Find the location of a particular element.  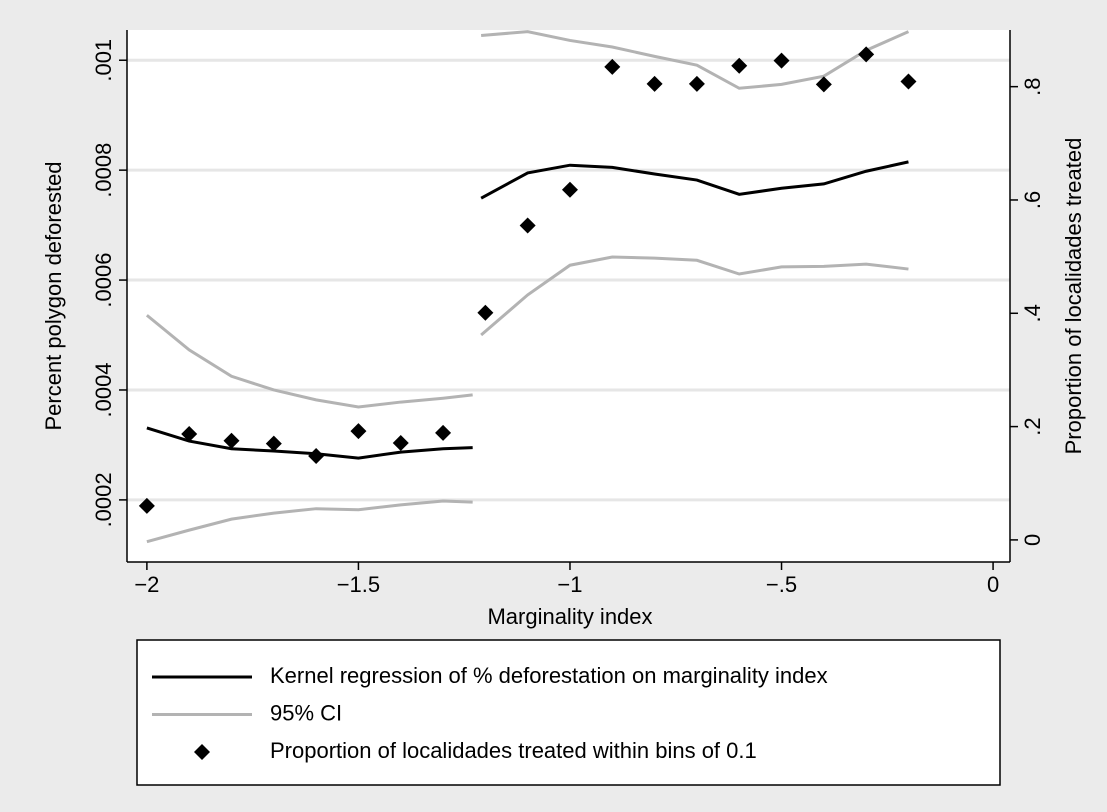

y2-tick-label: .4 is located at coordinates (1032, 313).